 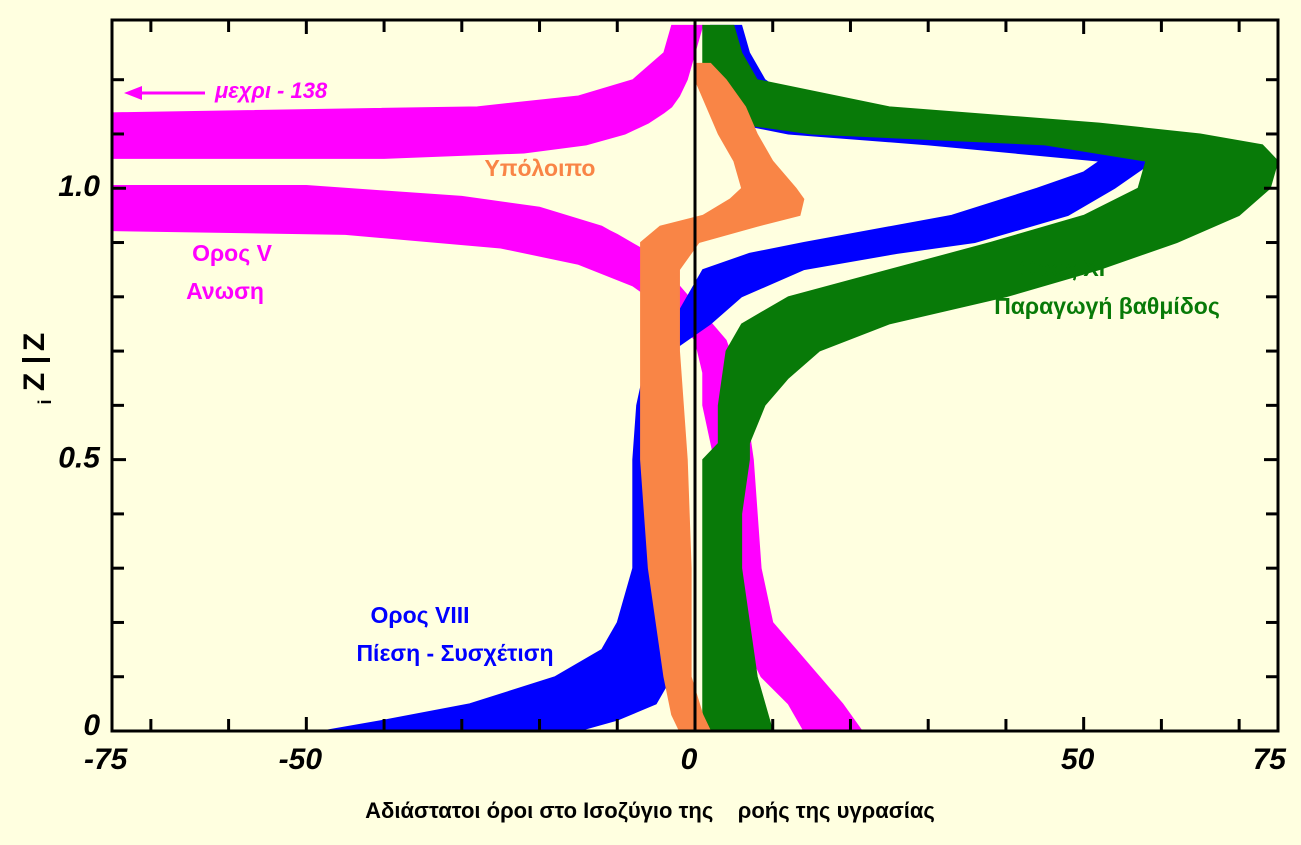 What do you see at coordinates (1270, 759) in the screenshot?
I see `x-tick-label: 75` at bounding box center [1270, 759].